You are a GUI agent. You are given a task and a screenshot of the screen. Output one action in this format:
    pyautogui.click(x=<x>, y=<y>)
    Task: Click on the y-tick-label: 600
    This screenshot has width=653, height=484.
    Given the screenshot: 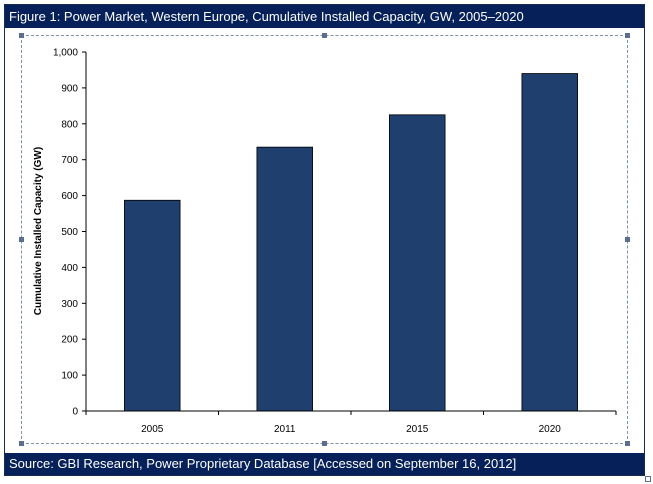 What is the action you would take?
    pyautogui.click(x=69, y=196)
    